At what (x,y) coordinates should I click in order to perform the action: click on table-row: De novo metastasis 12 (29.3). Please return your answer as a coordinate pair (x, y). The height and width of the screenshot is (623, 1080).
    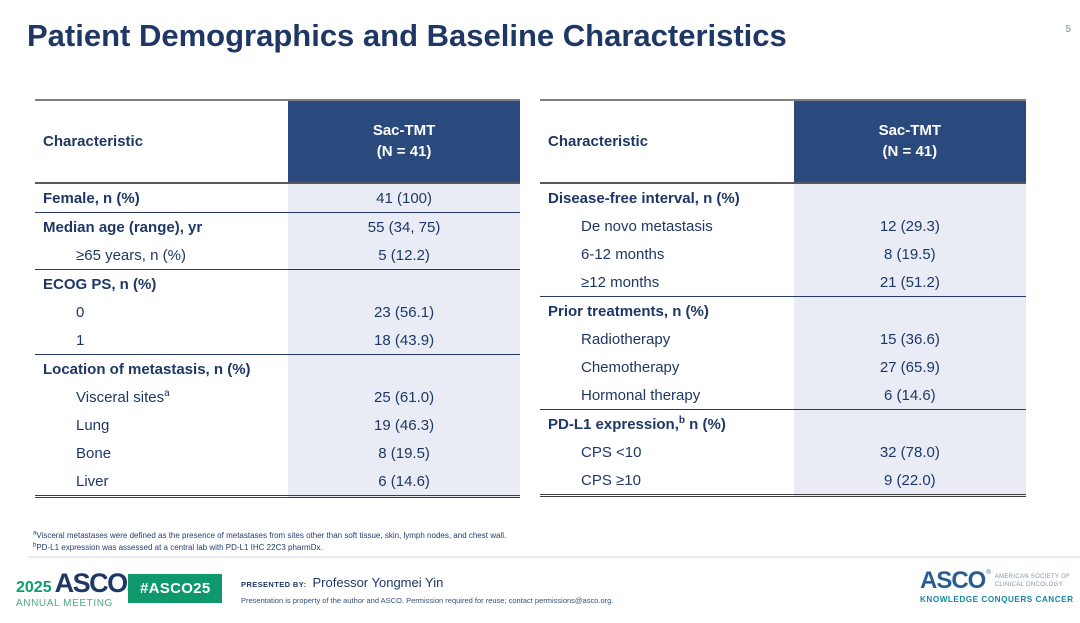
    Looking at the image, I should click on (783, 226).